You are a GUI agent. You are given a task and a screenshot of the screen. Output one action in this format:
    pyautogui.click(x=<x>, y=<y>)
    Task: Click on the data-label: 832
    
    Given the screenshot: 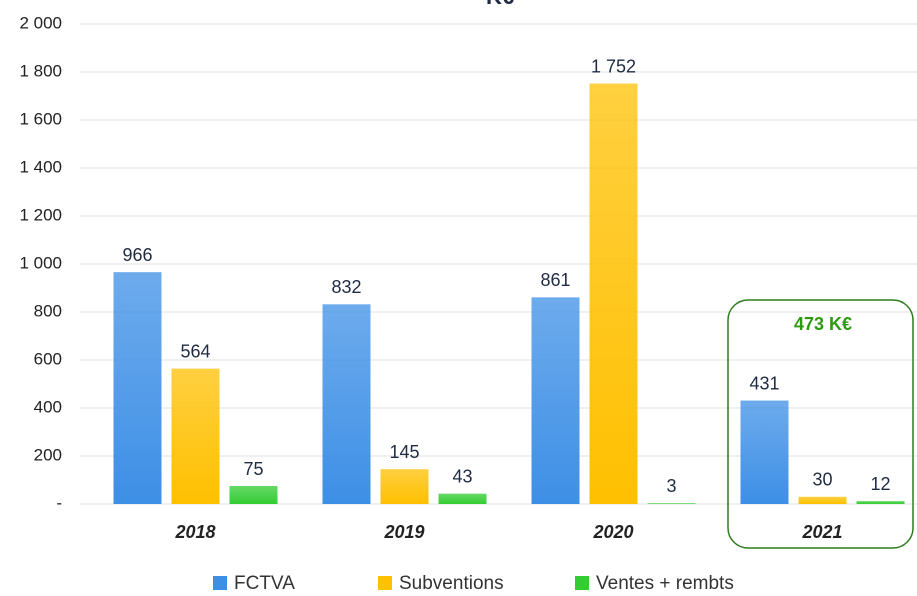 What is the action you would take?
    pyautogui.click(x=346, y=287)
    